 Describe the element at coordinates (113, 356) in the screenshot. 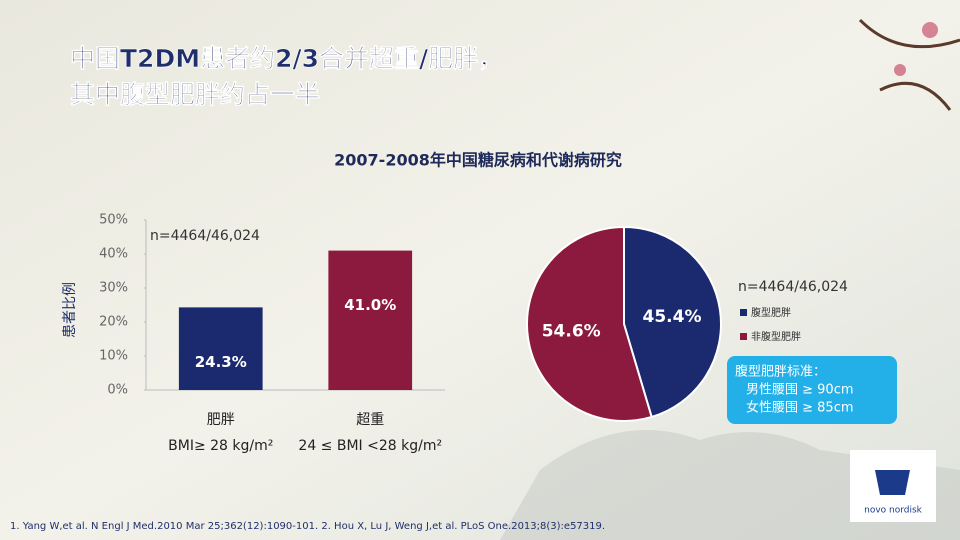

I see `y-tick-label: 10%` at that location.